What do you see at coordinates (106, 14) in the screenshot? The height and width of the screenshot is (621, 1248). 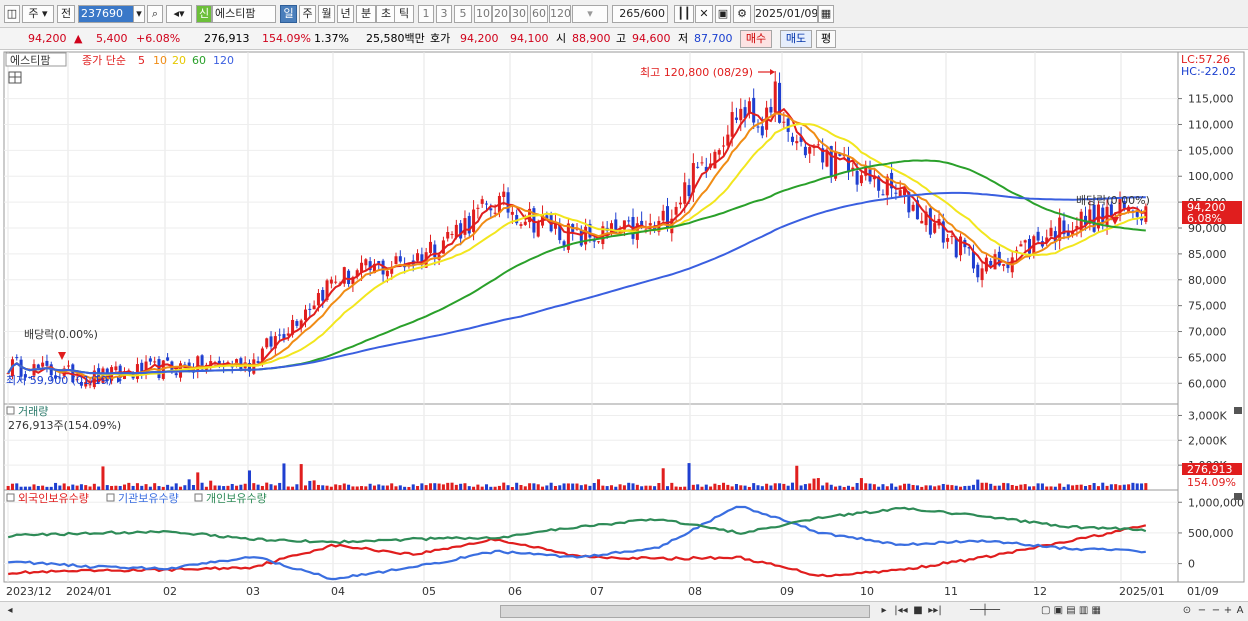 I see `stock-code-input: 237690` at bounding box center [106, 14].